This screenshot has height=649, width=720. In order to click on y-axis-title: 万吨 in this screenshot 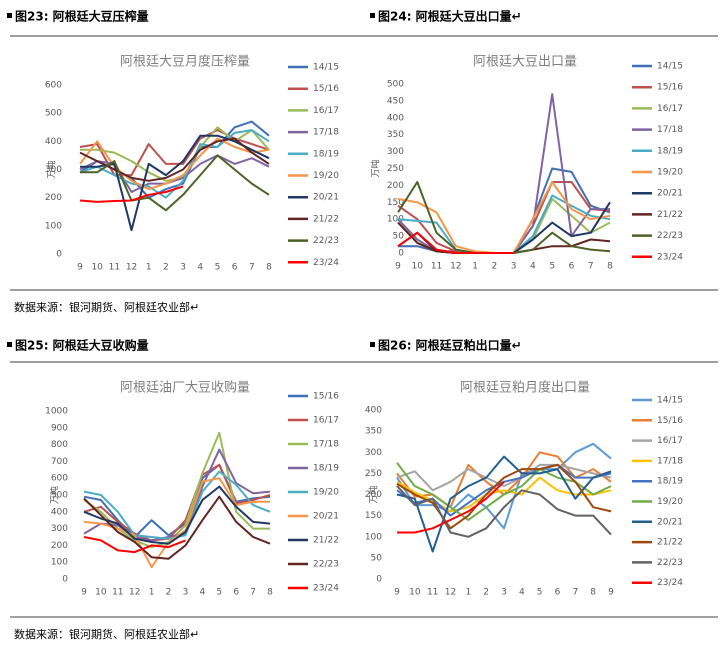, I will do `click(52, 169)`.